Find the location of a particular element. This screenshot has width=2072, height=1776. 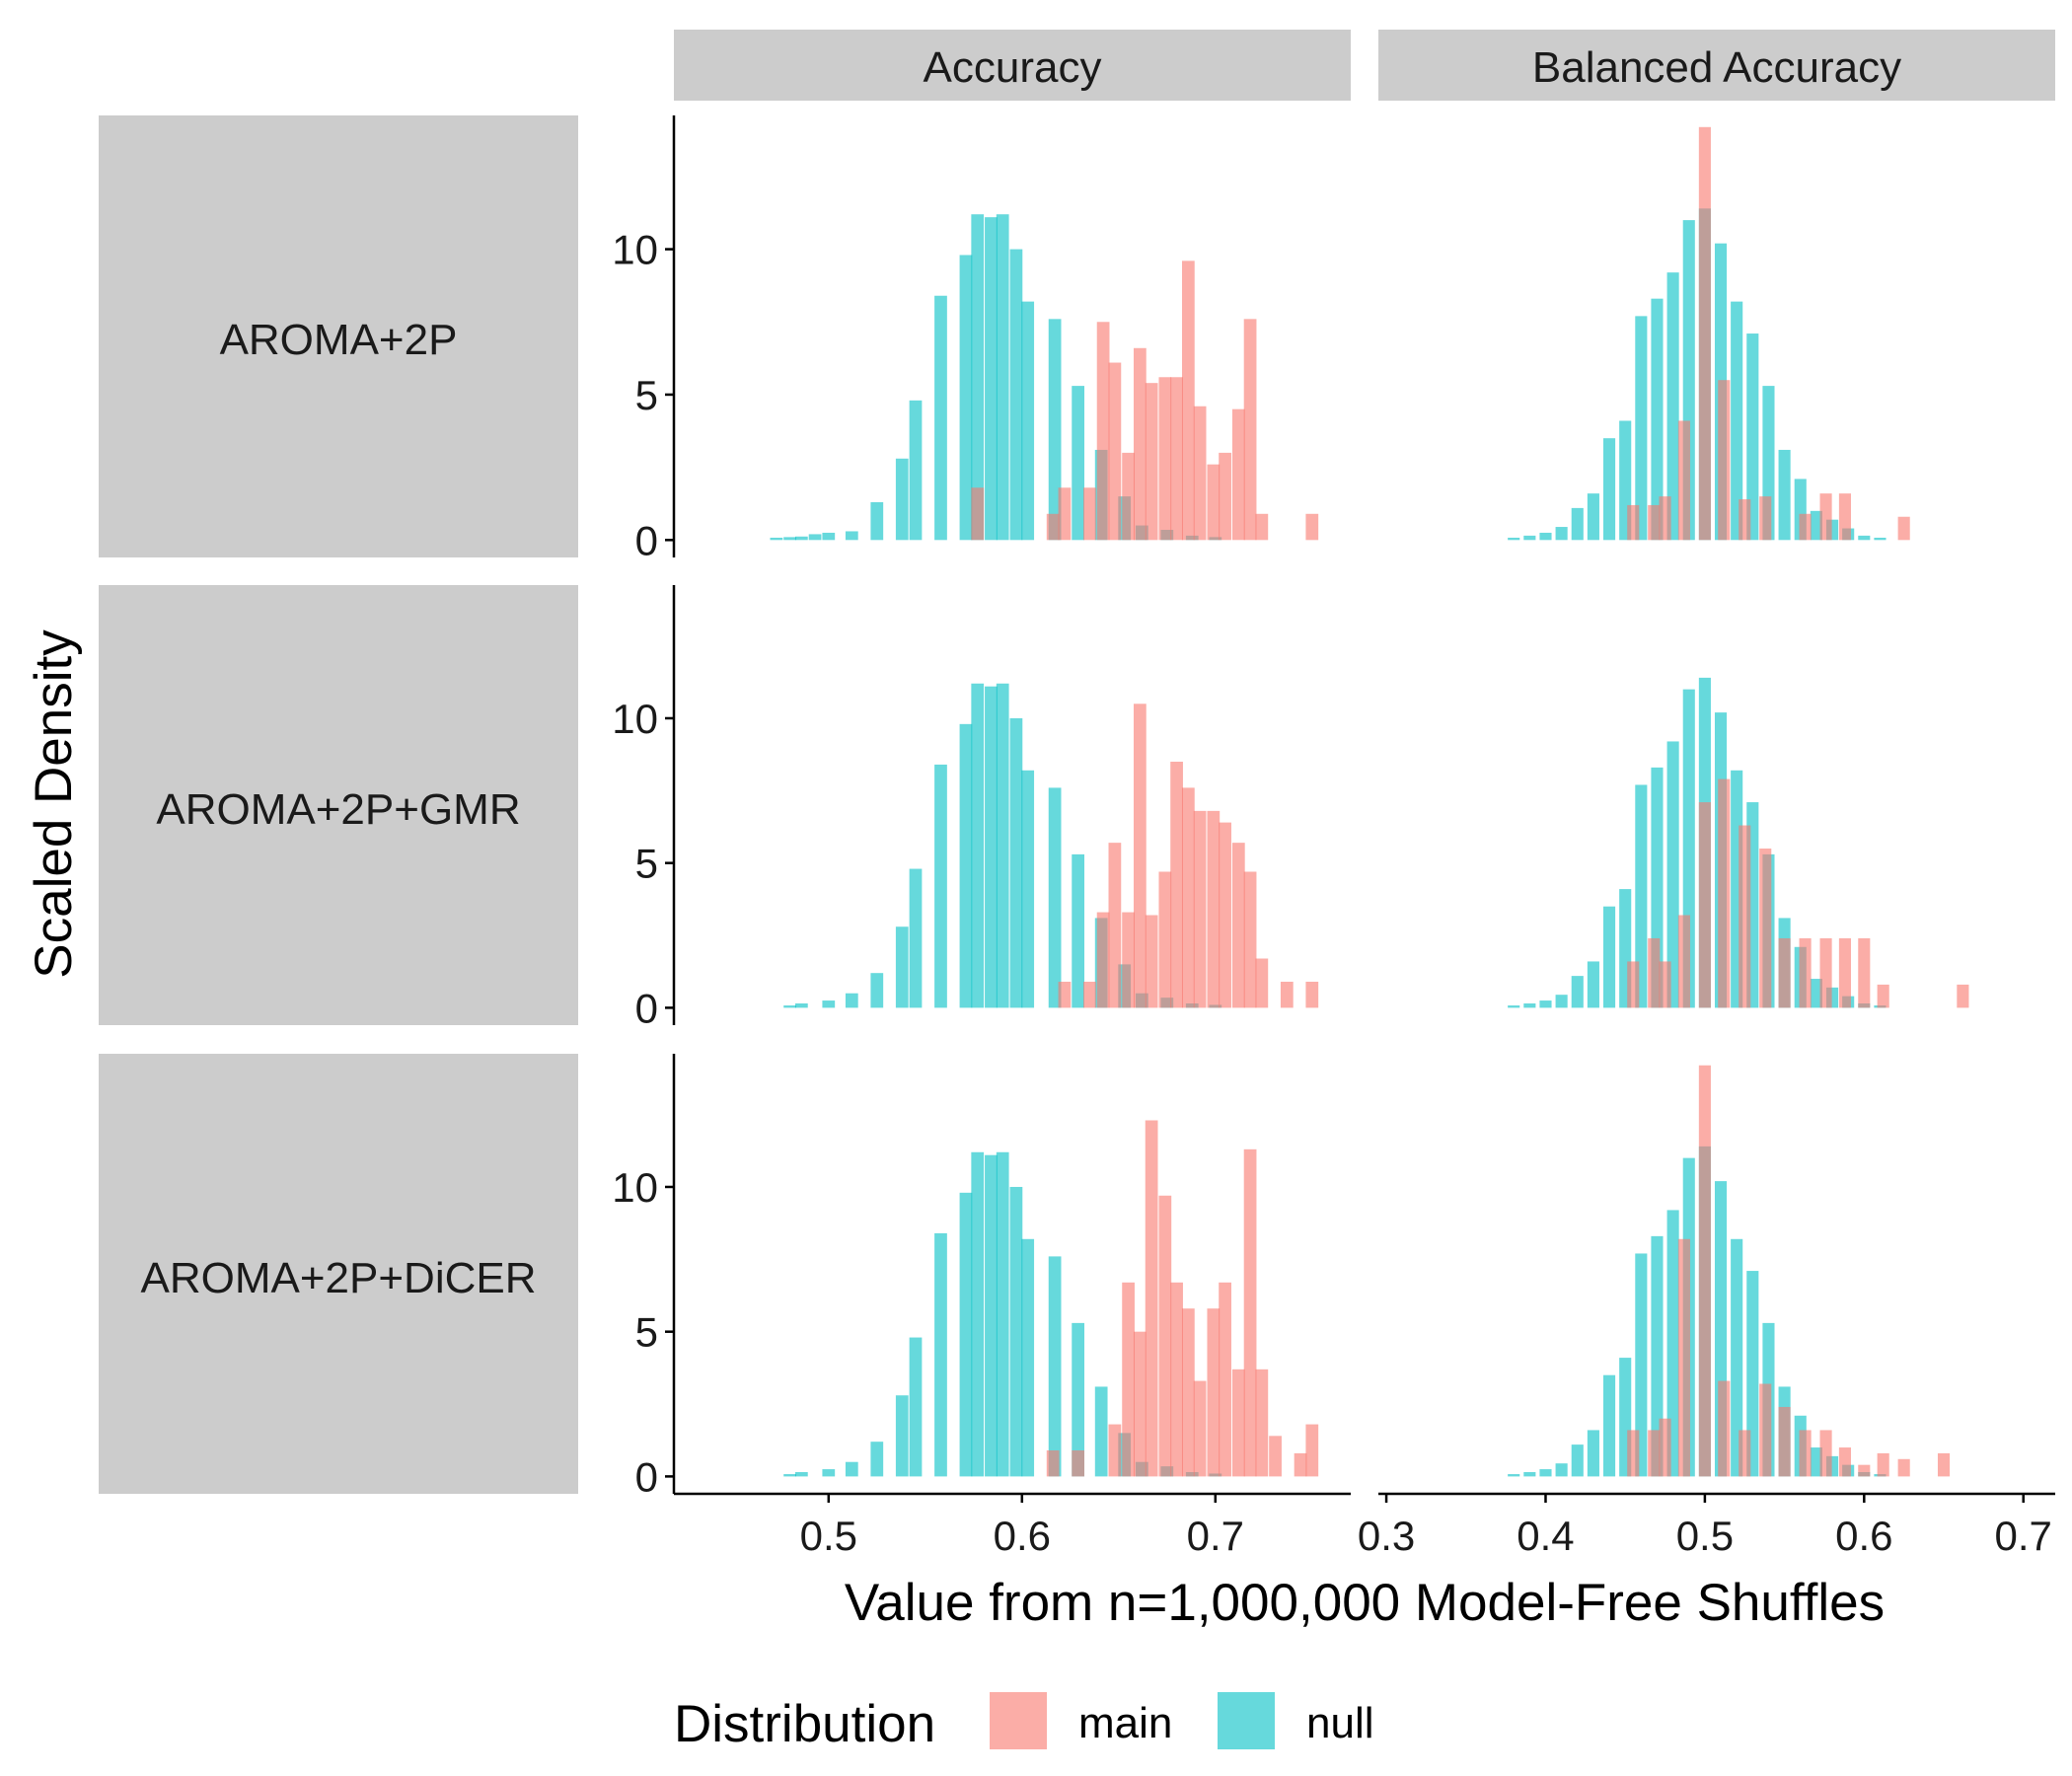

legend-title: Distribution is located at coordinates (805, 1724).